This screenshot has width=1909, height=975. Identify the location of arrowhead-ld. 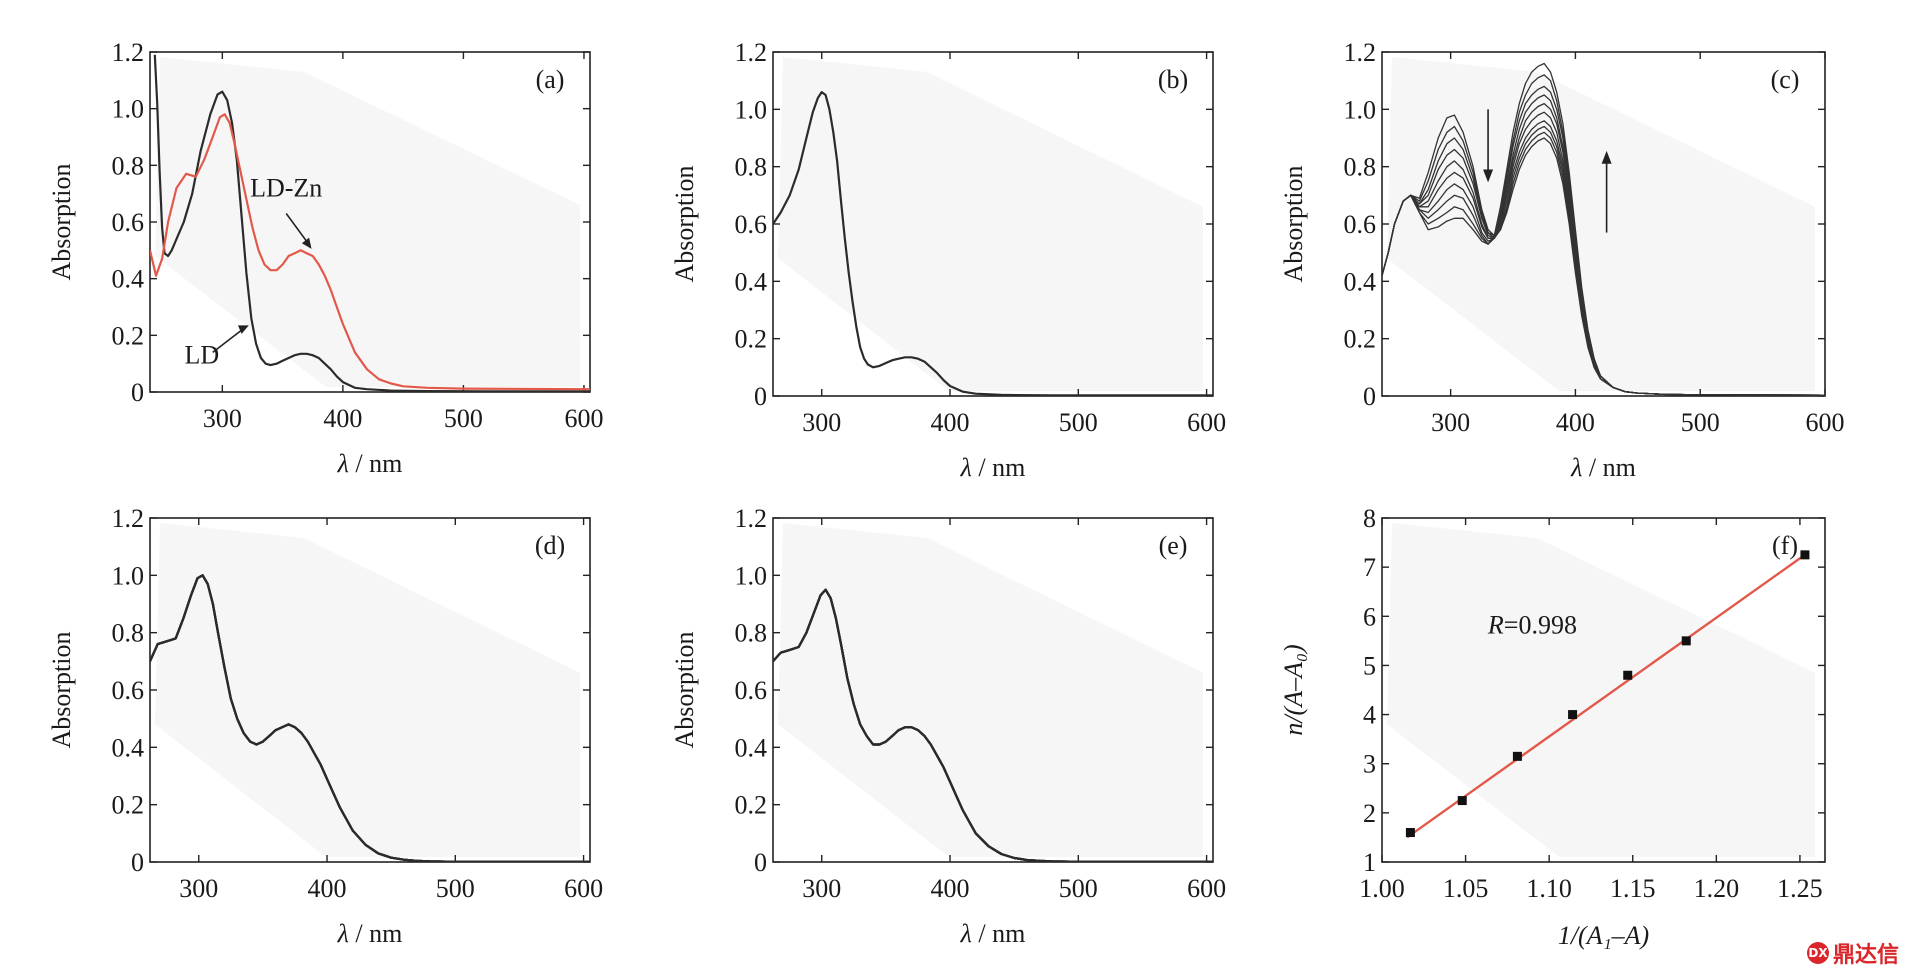
(243, 329).